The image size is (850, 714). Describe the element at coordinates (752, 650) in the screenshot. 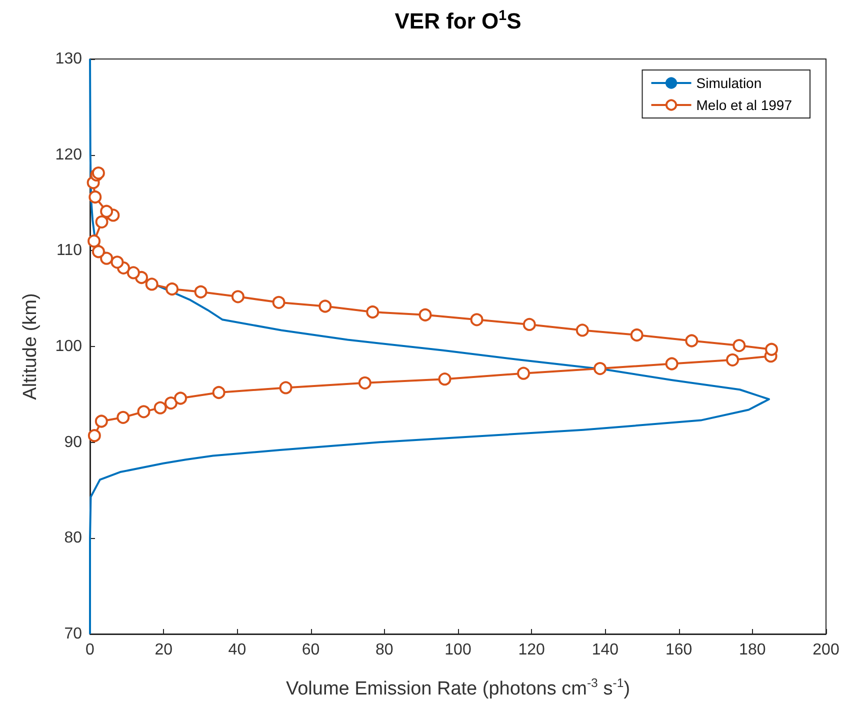

I see `x-tick-label: 180` at that location.